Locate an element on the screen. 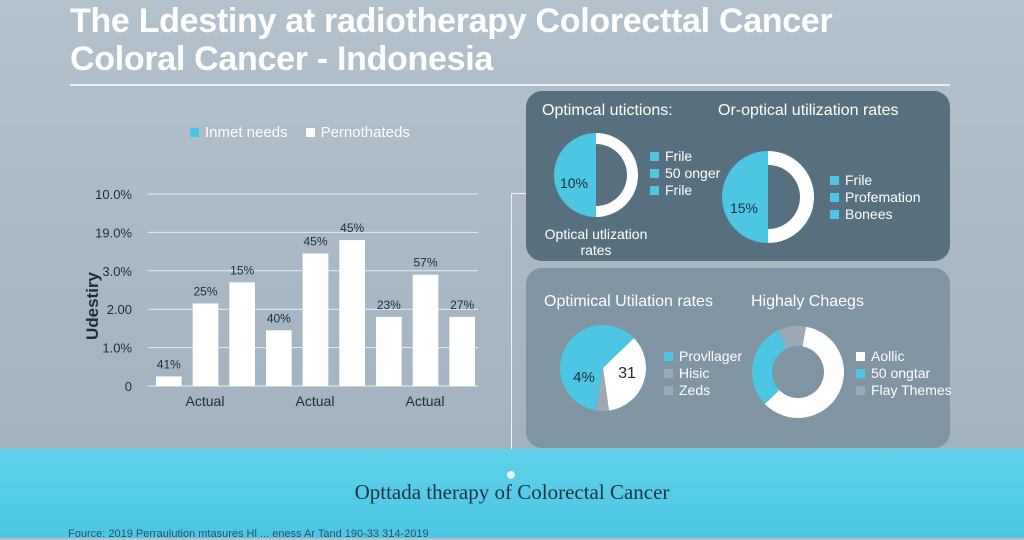 The width and height of the screenshot is (1024, 540). donut-1: 10% is located at coordinates (596, 175).